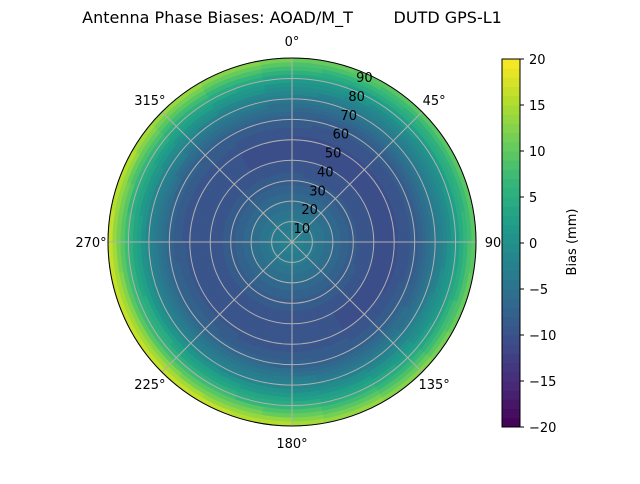 Image resolution: width=640 pixels, height=484 pixels. I want to click on theta-tick-label: 180°, so click(291, 444).